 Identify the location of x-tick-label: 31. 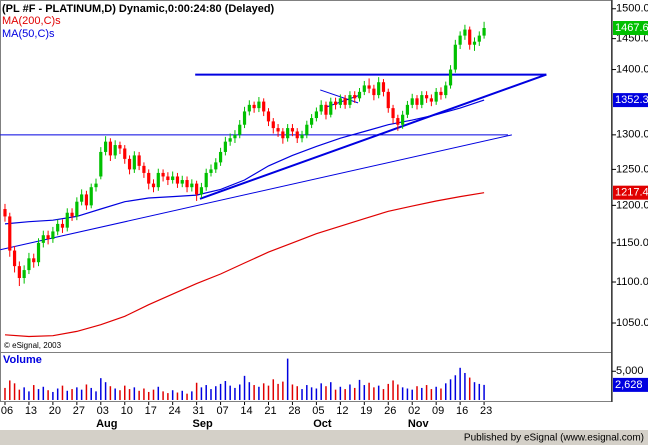
(198, 411).